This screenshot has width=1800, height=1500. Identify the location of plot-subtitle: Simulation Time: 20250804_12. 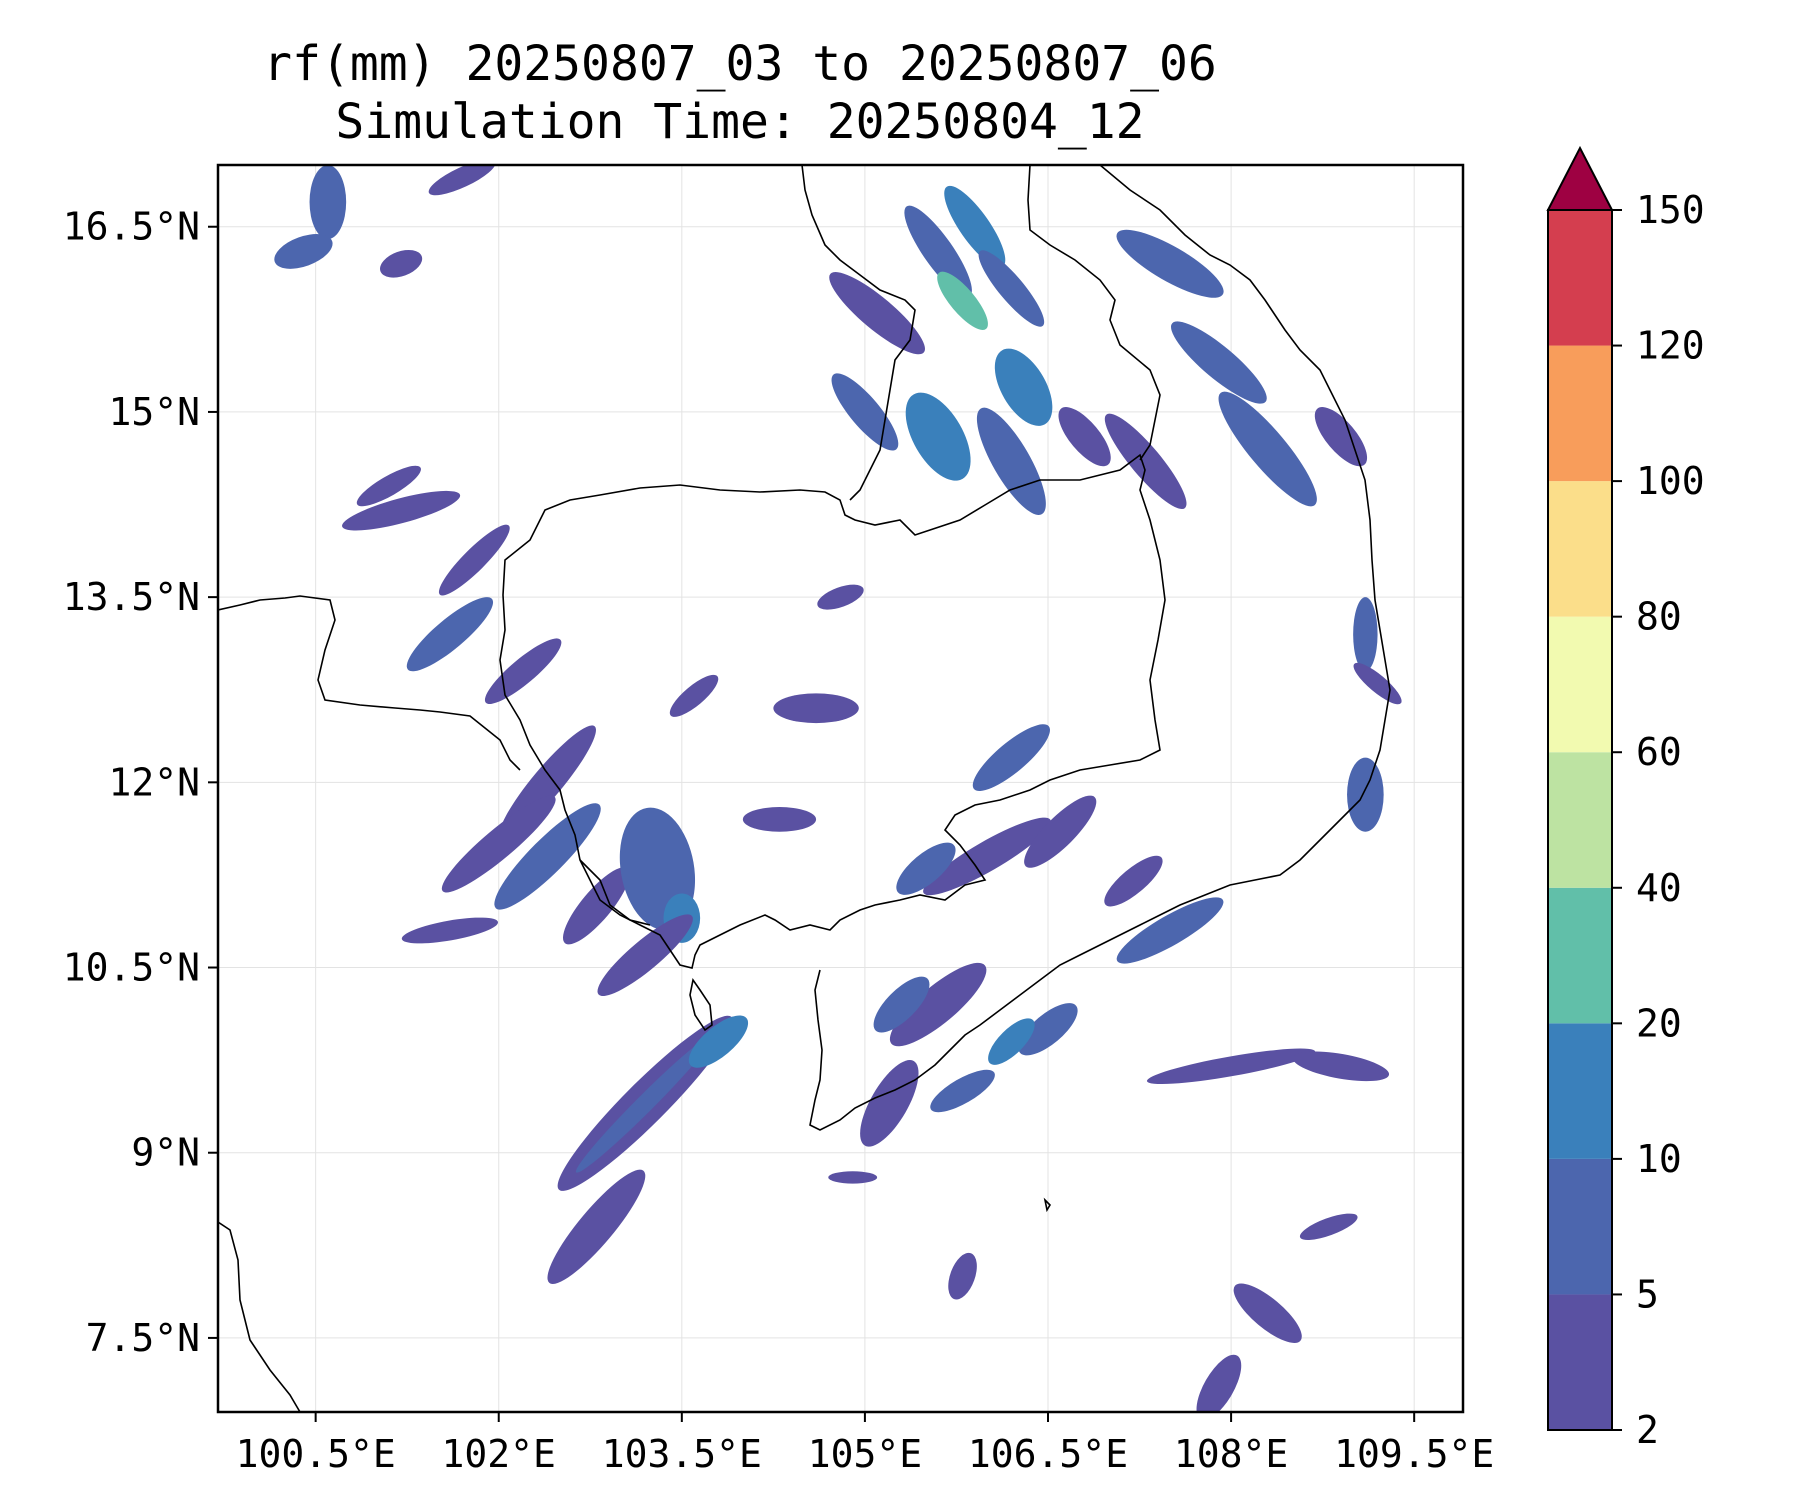
(740, 122).